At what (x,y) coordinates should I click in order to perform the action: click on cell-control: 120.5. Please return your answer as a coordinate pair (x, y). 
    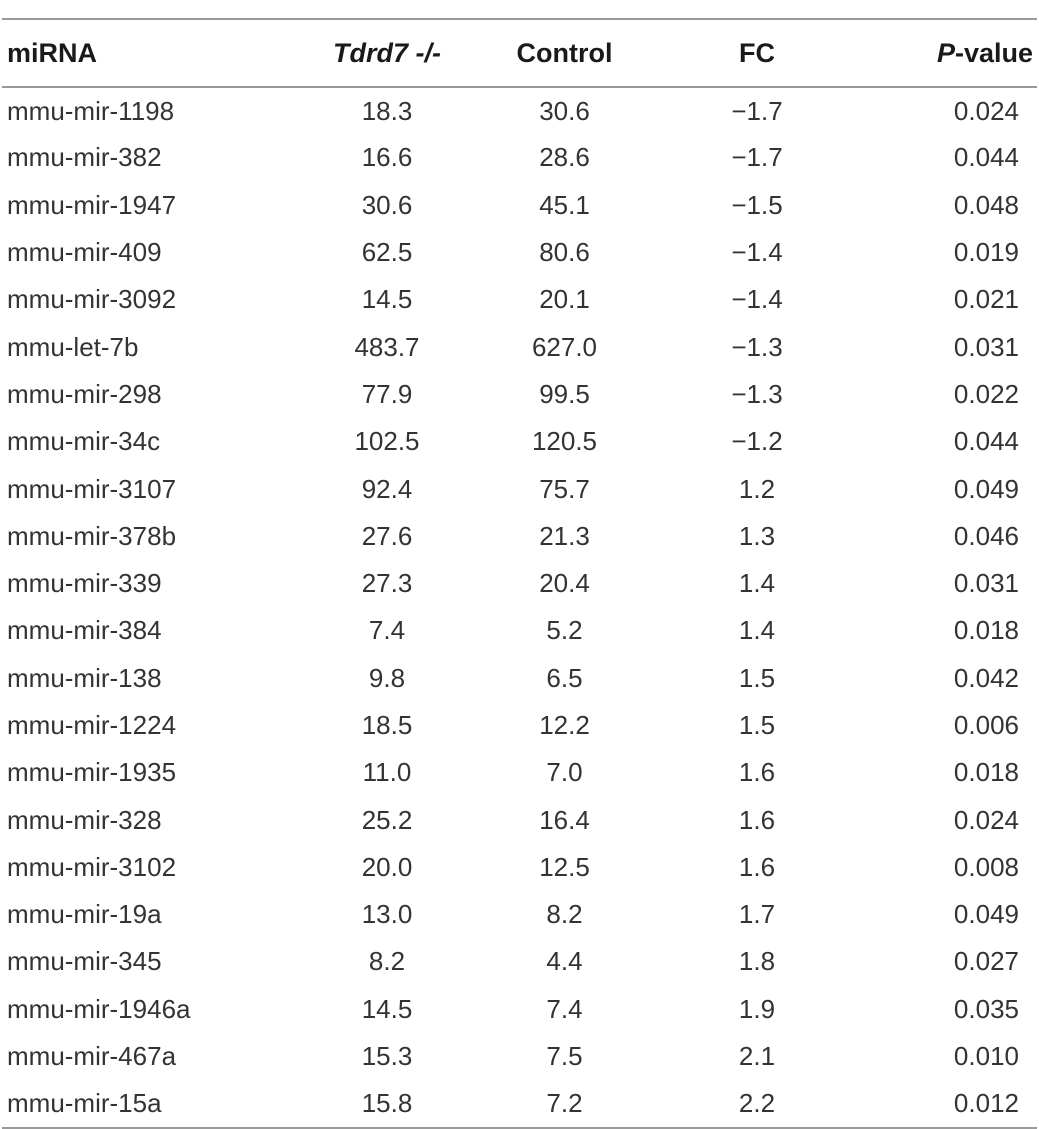
    Looking at the image, I should click on (564, 441).